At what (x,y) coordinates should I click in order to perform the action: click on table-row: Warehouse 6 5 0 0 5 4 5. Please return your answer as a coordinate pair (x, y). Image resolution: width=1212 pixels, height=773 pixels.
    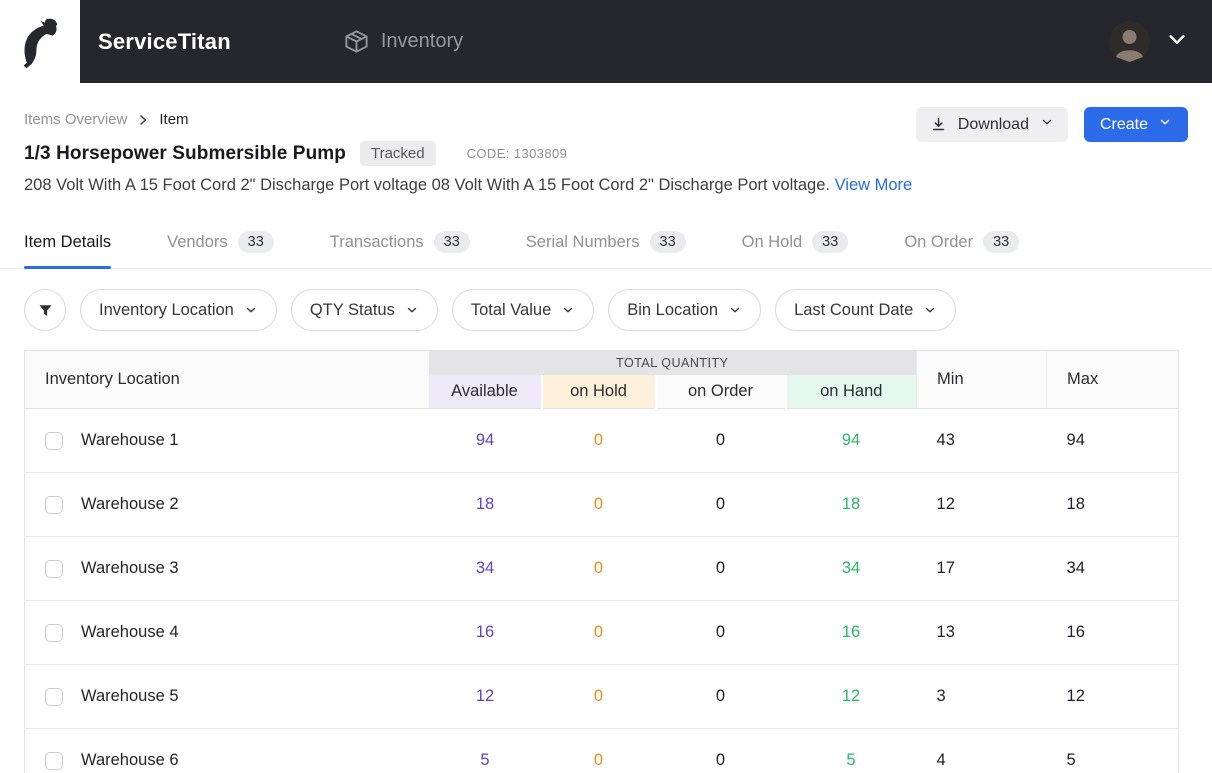
    Looking at the image, I should click on (601, 750).